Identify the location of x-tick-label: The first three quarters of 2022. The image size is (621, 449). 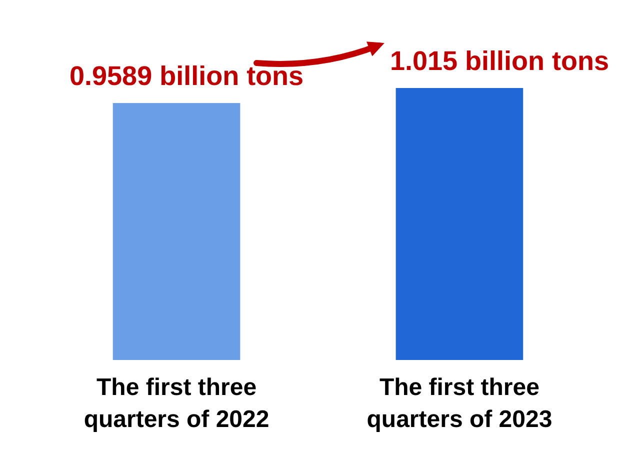
(177, 403).